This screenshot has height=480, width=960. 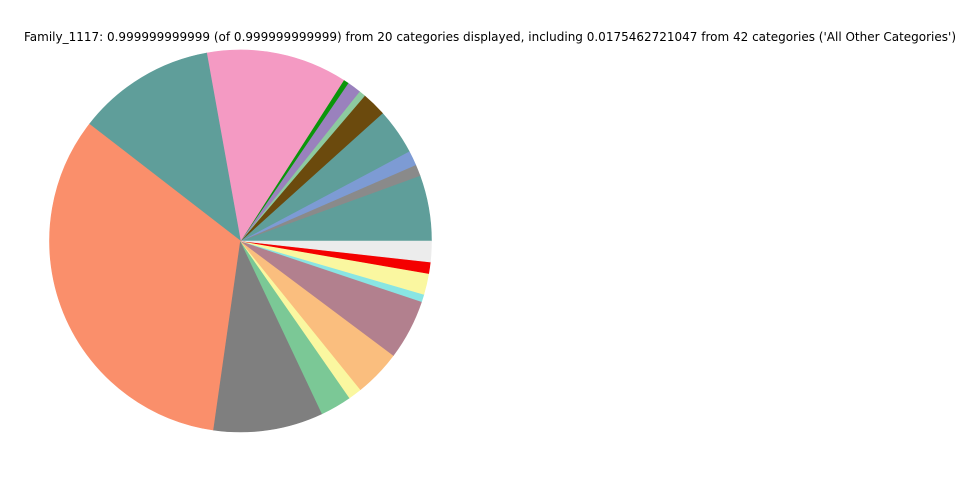 I want to click on pie-slice-all-other-categories, so click(x=336, y=251).